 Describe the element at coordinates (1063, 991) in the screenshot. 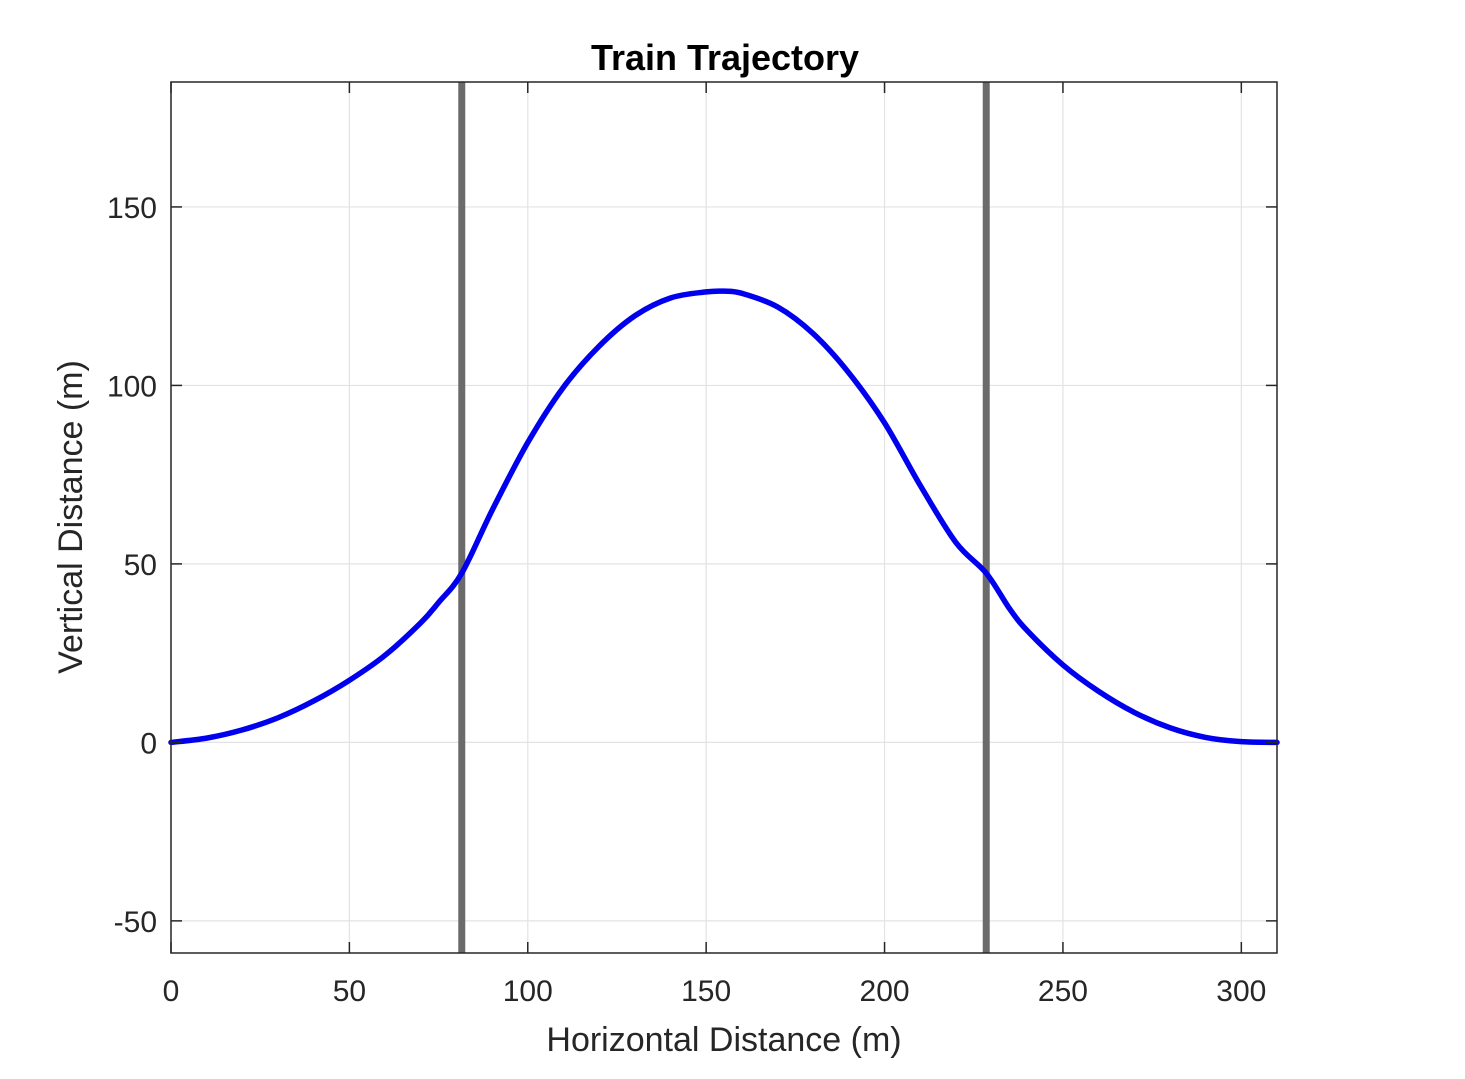

I see `x-tick-label: 250` at that location.